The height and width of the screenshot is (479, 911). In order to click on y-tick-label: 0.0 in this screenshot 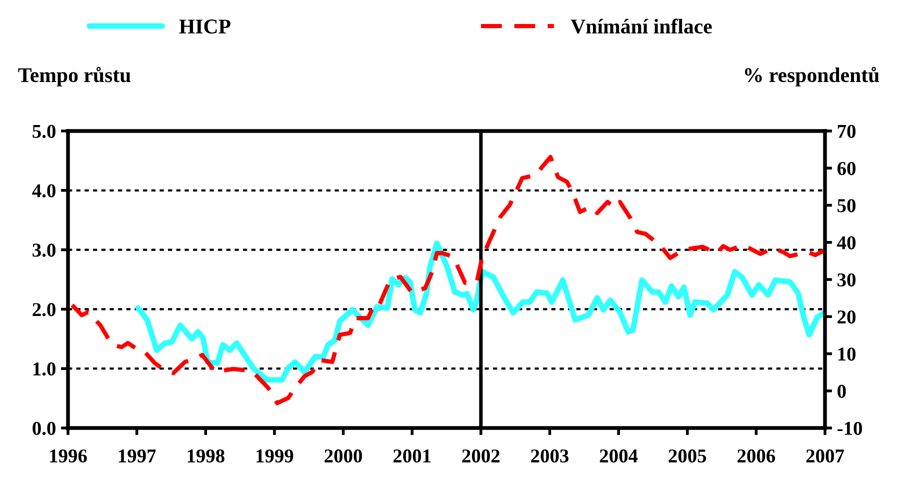, I will do `click(44, 429)`.